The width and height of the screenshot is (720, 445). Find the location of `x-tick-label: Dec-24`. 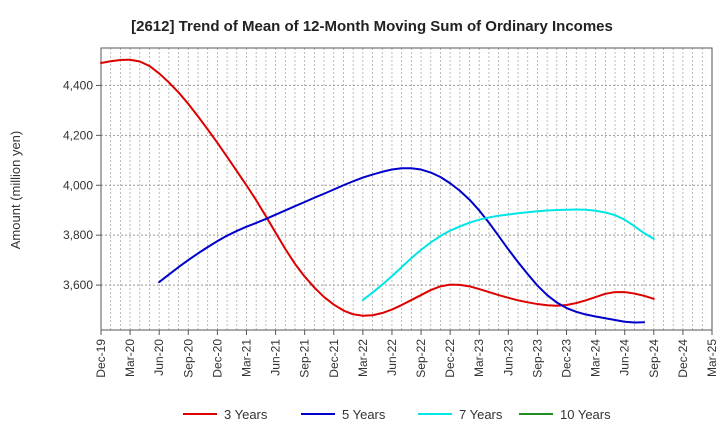

x-tick-label: Dec-24 is located at coordinates (683, 358).